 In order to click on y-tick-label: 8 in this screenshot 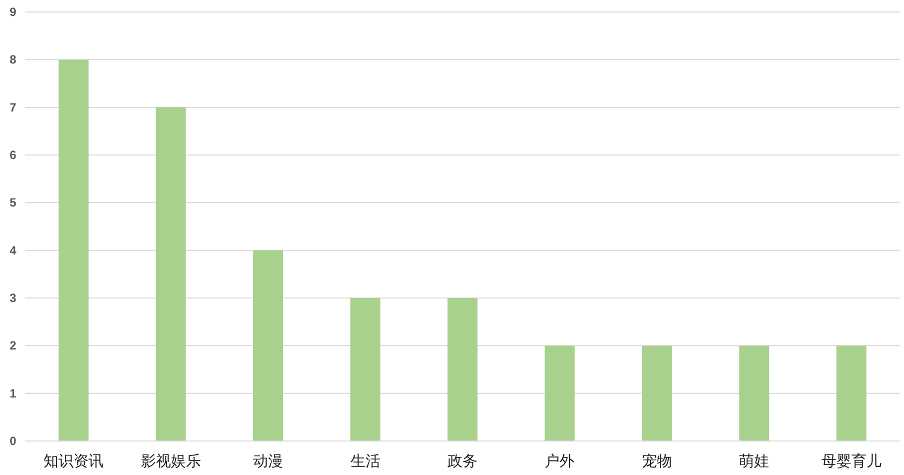, I will do `click(13, 59)`.